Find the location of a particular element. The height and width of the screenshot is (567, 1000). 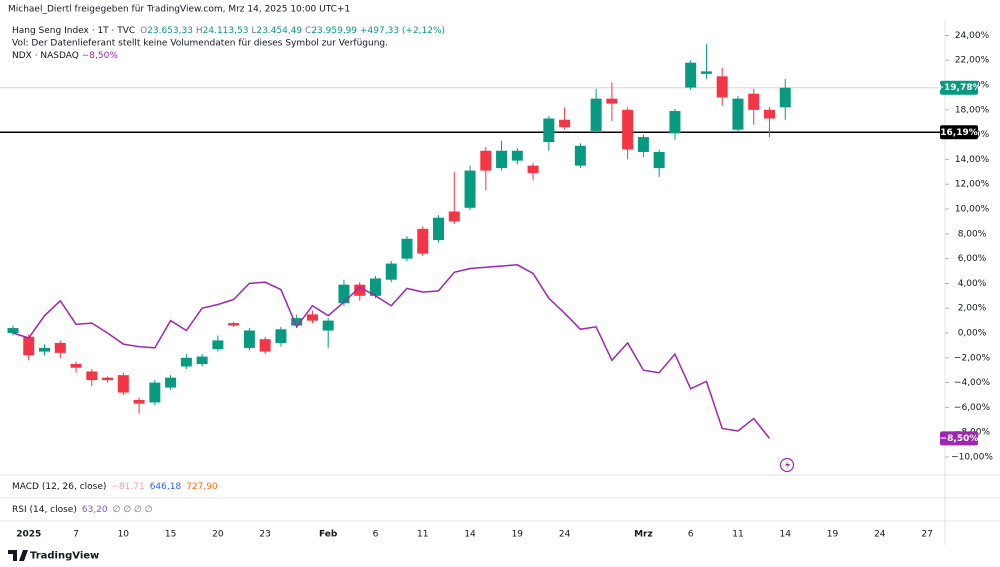

x-tick-label: 6 is located at coordinates (376, 535).